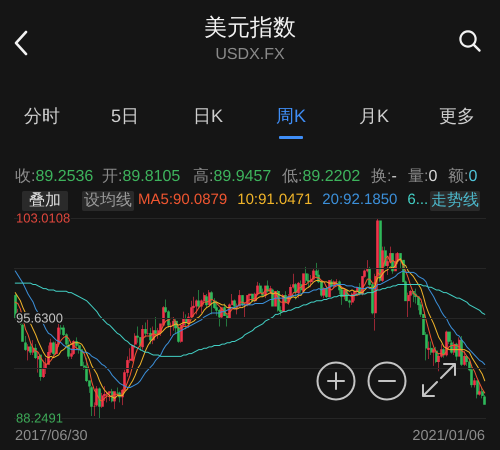 The width and height of the screenshot is (500, 450). Describe the element at coordinates (360, 199) in the screenshot. I see `text: 20:92.1850` at that location.